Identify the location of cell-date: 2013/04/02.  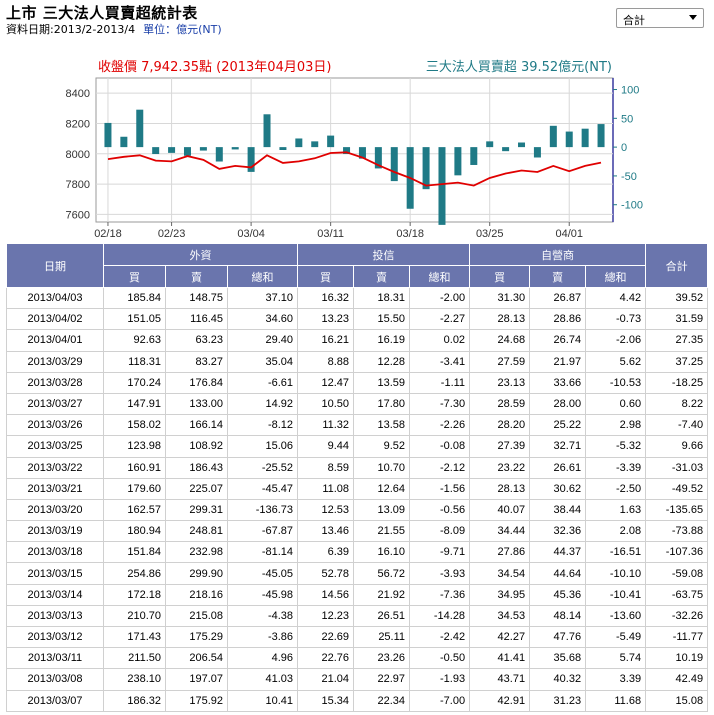
(55, 319).